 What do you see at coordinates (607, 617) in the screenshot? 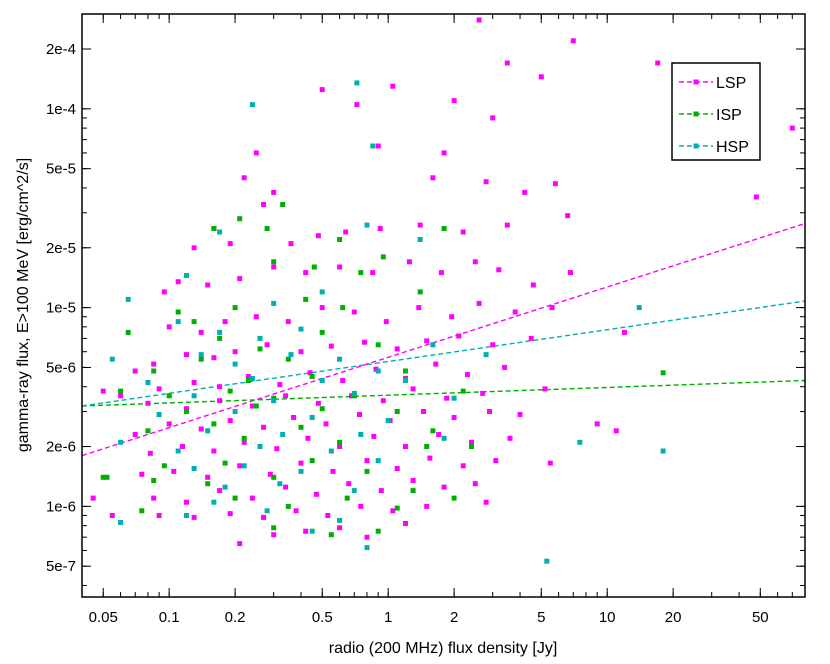
I see `x-tick-label: 10` at bounding box center [607, 617].